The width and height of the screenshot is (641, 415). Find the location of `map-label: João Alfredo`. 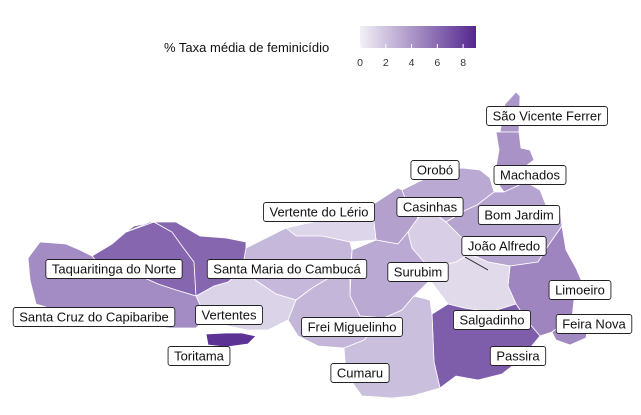

map-label: João Alfredo is located at coordinates (504, 246).